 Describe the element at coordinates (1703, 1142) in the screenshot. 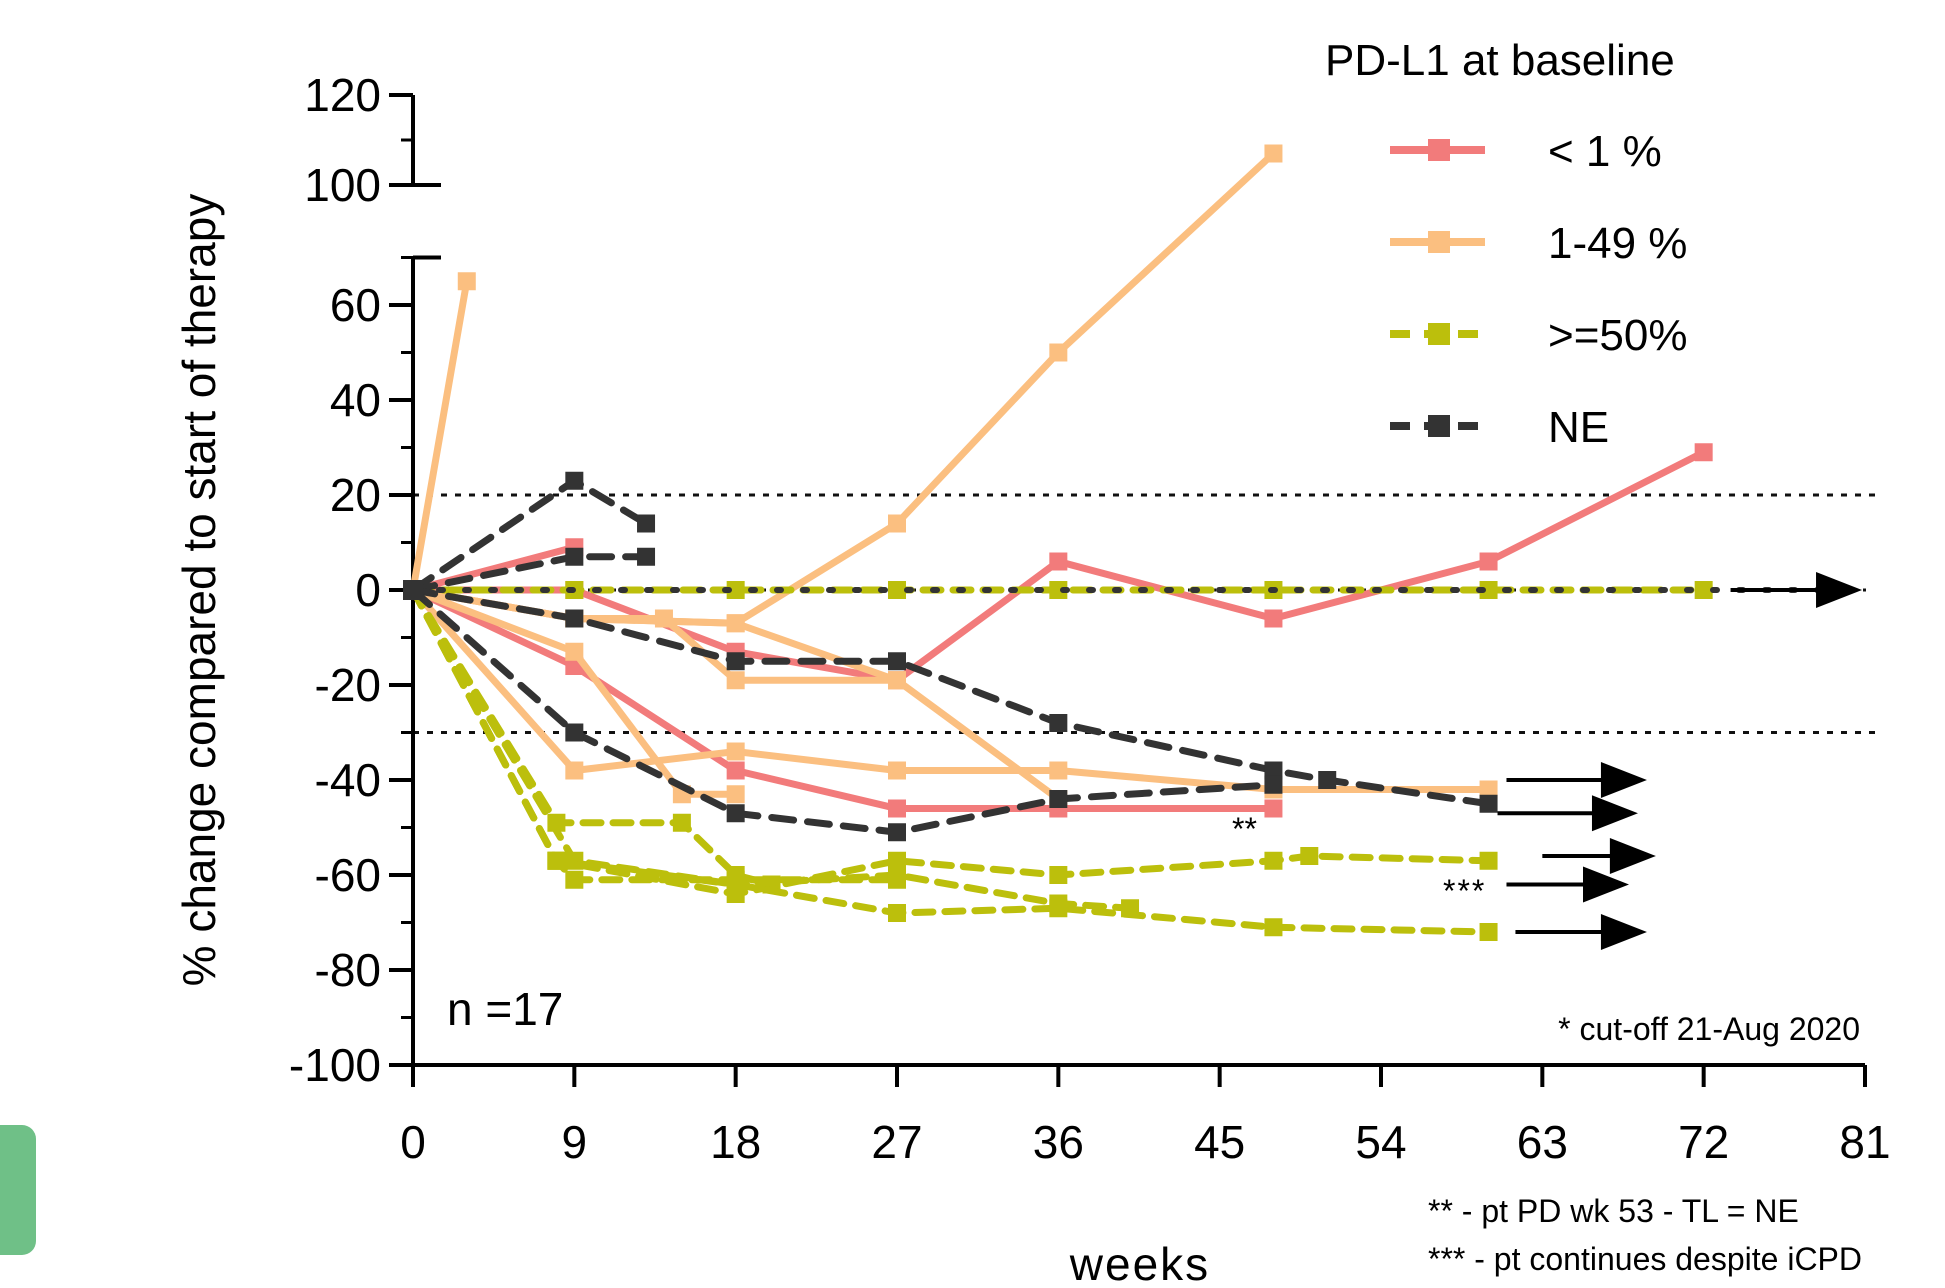

I see `x-tick-label: 72` at that location.